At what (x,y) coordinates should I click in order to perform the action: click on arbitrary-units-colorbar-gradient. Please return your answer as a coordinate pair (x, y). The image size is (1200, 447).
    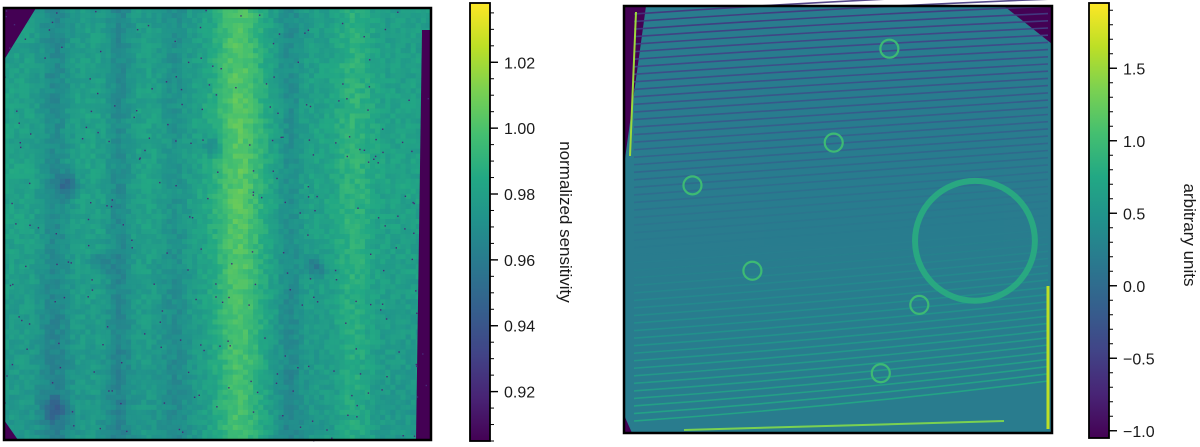
    Looking at the image, I should click on (1099, 220).